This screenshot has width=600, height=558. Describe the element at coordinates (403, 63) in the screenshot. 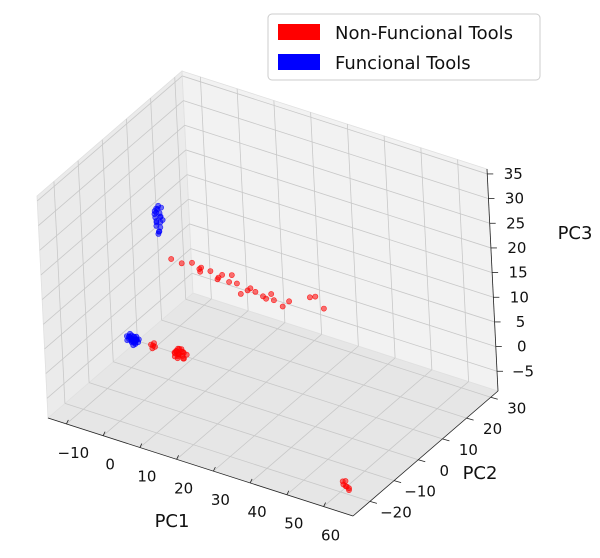

I see `legend-label-functional: Funcional Tools` at that location.